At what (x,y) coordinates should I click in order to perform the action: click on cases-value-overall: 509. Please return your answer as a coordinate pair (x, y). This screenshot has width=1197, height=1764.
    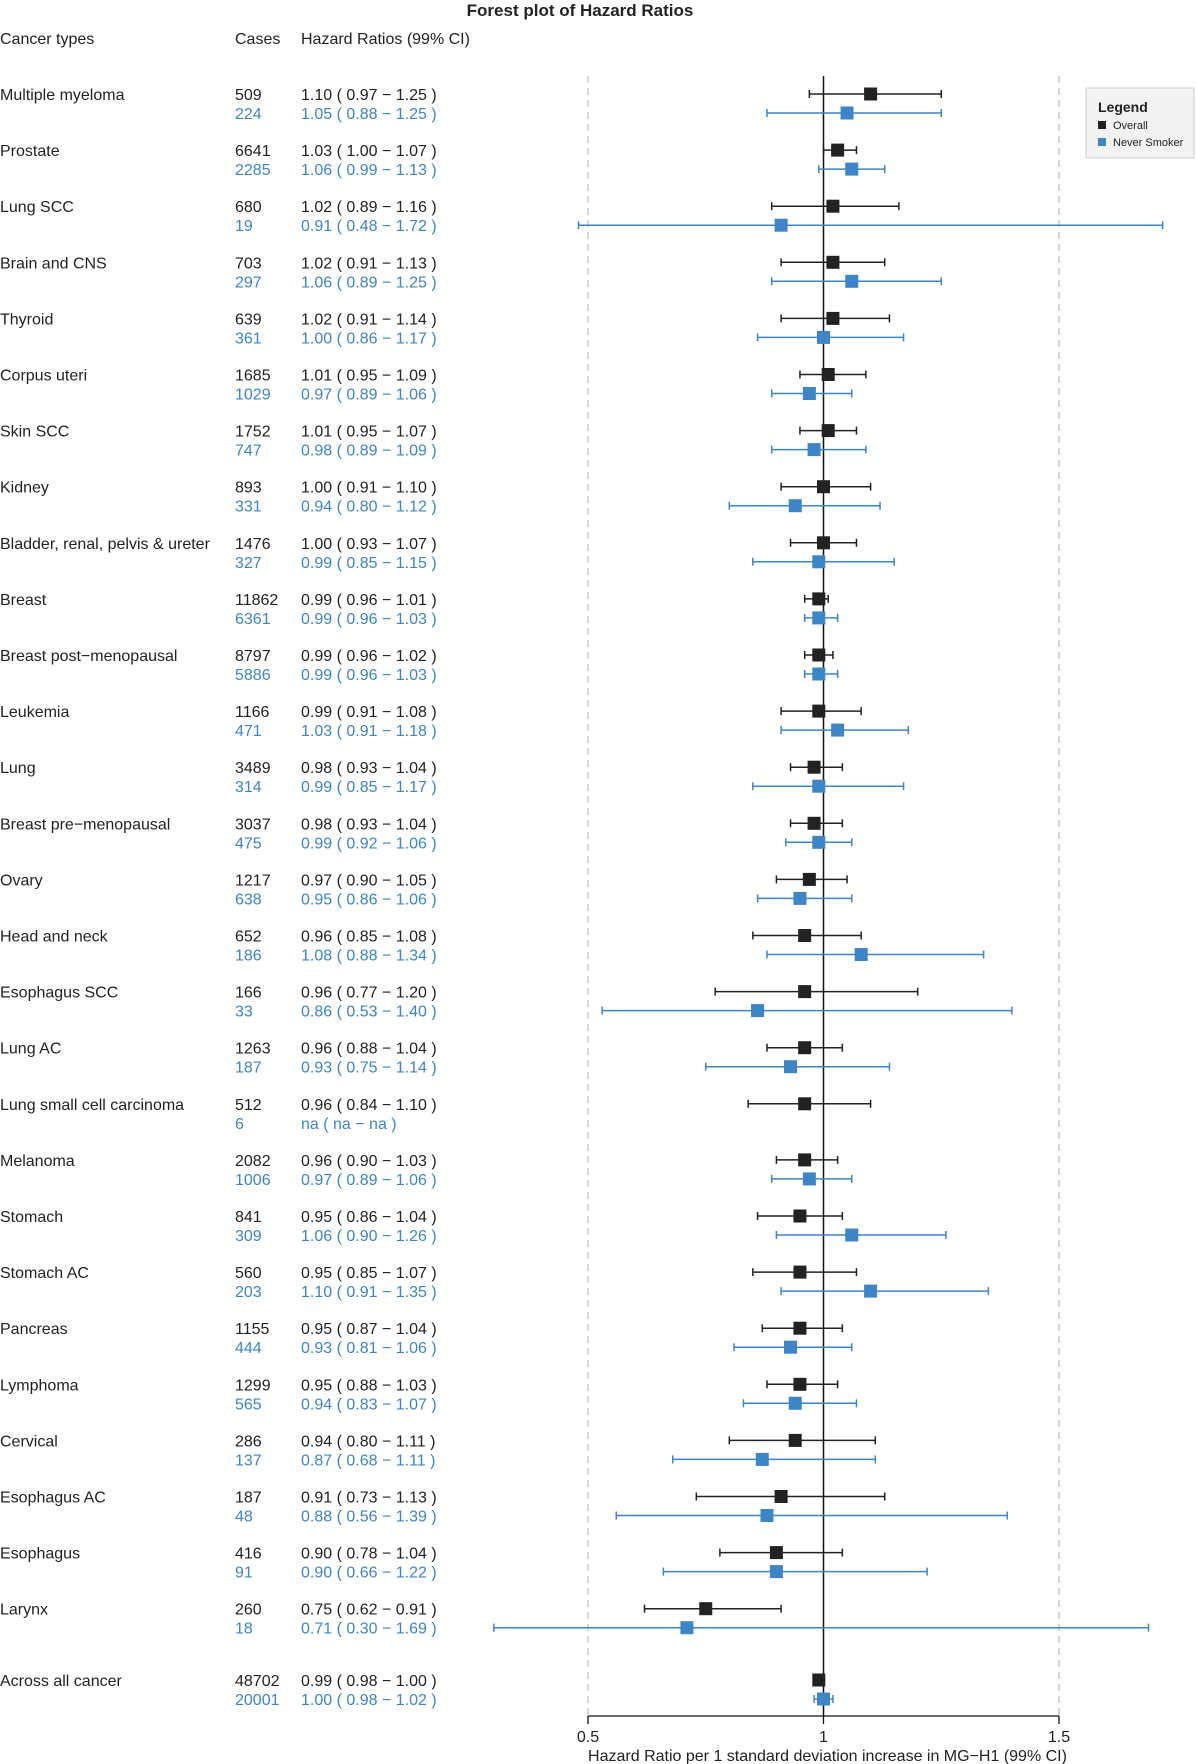
    Looking at the image, I should click on (248, 95).